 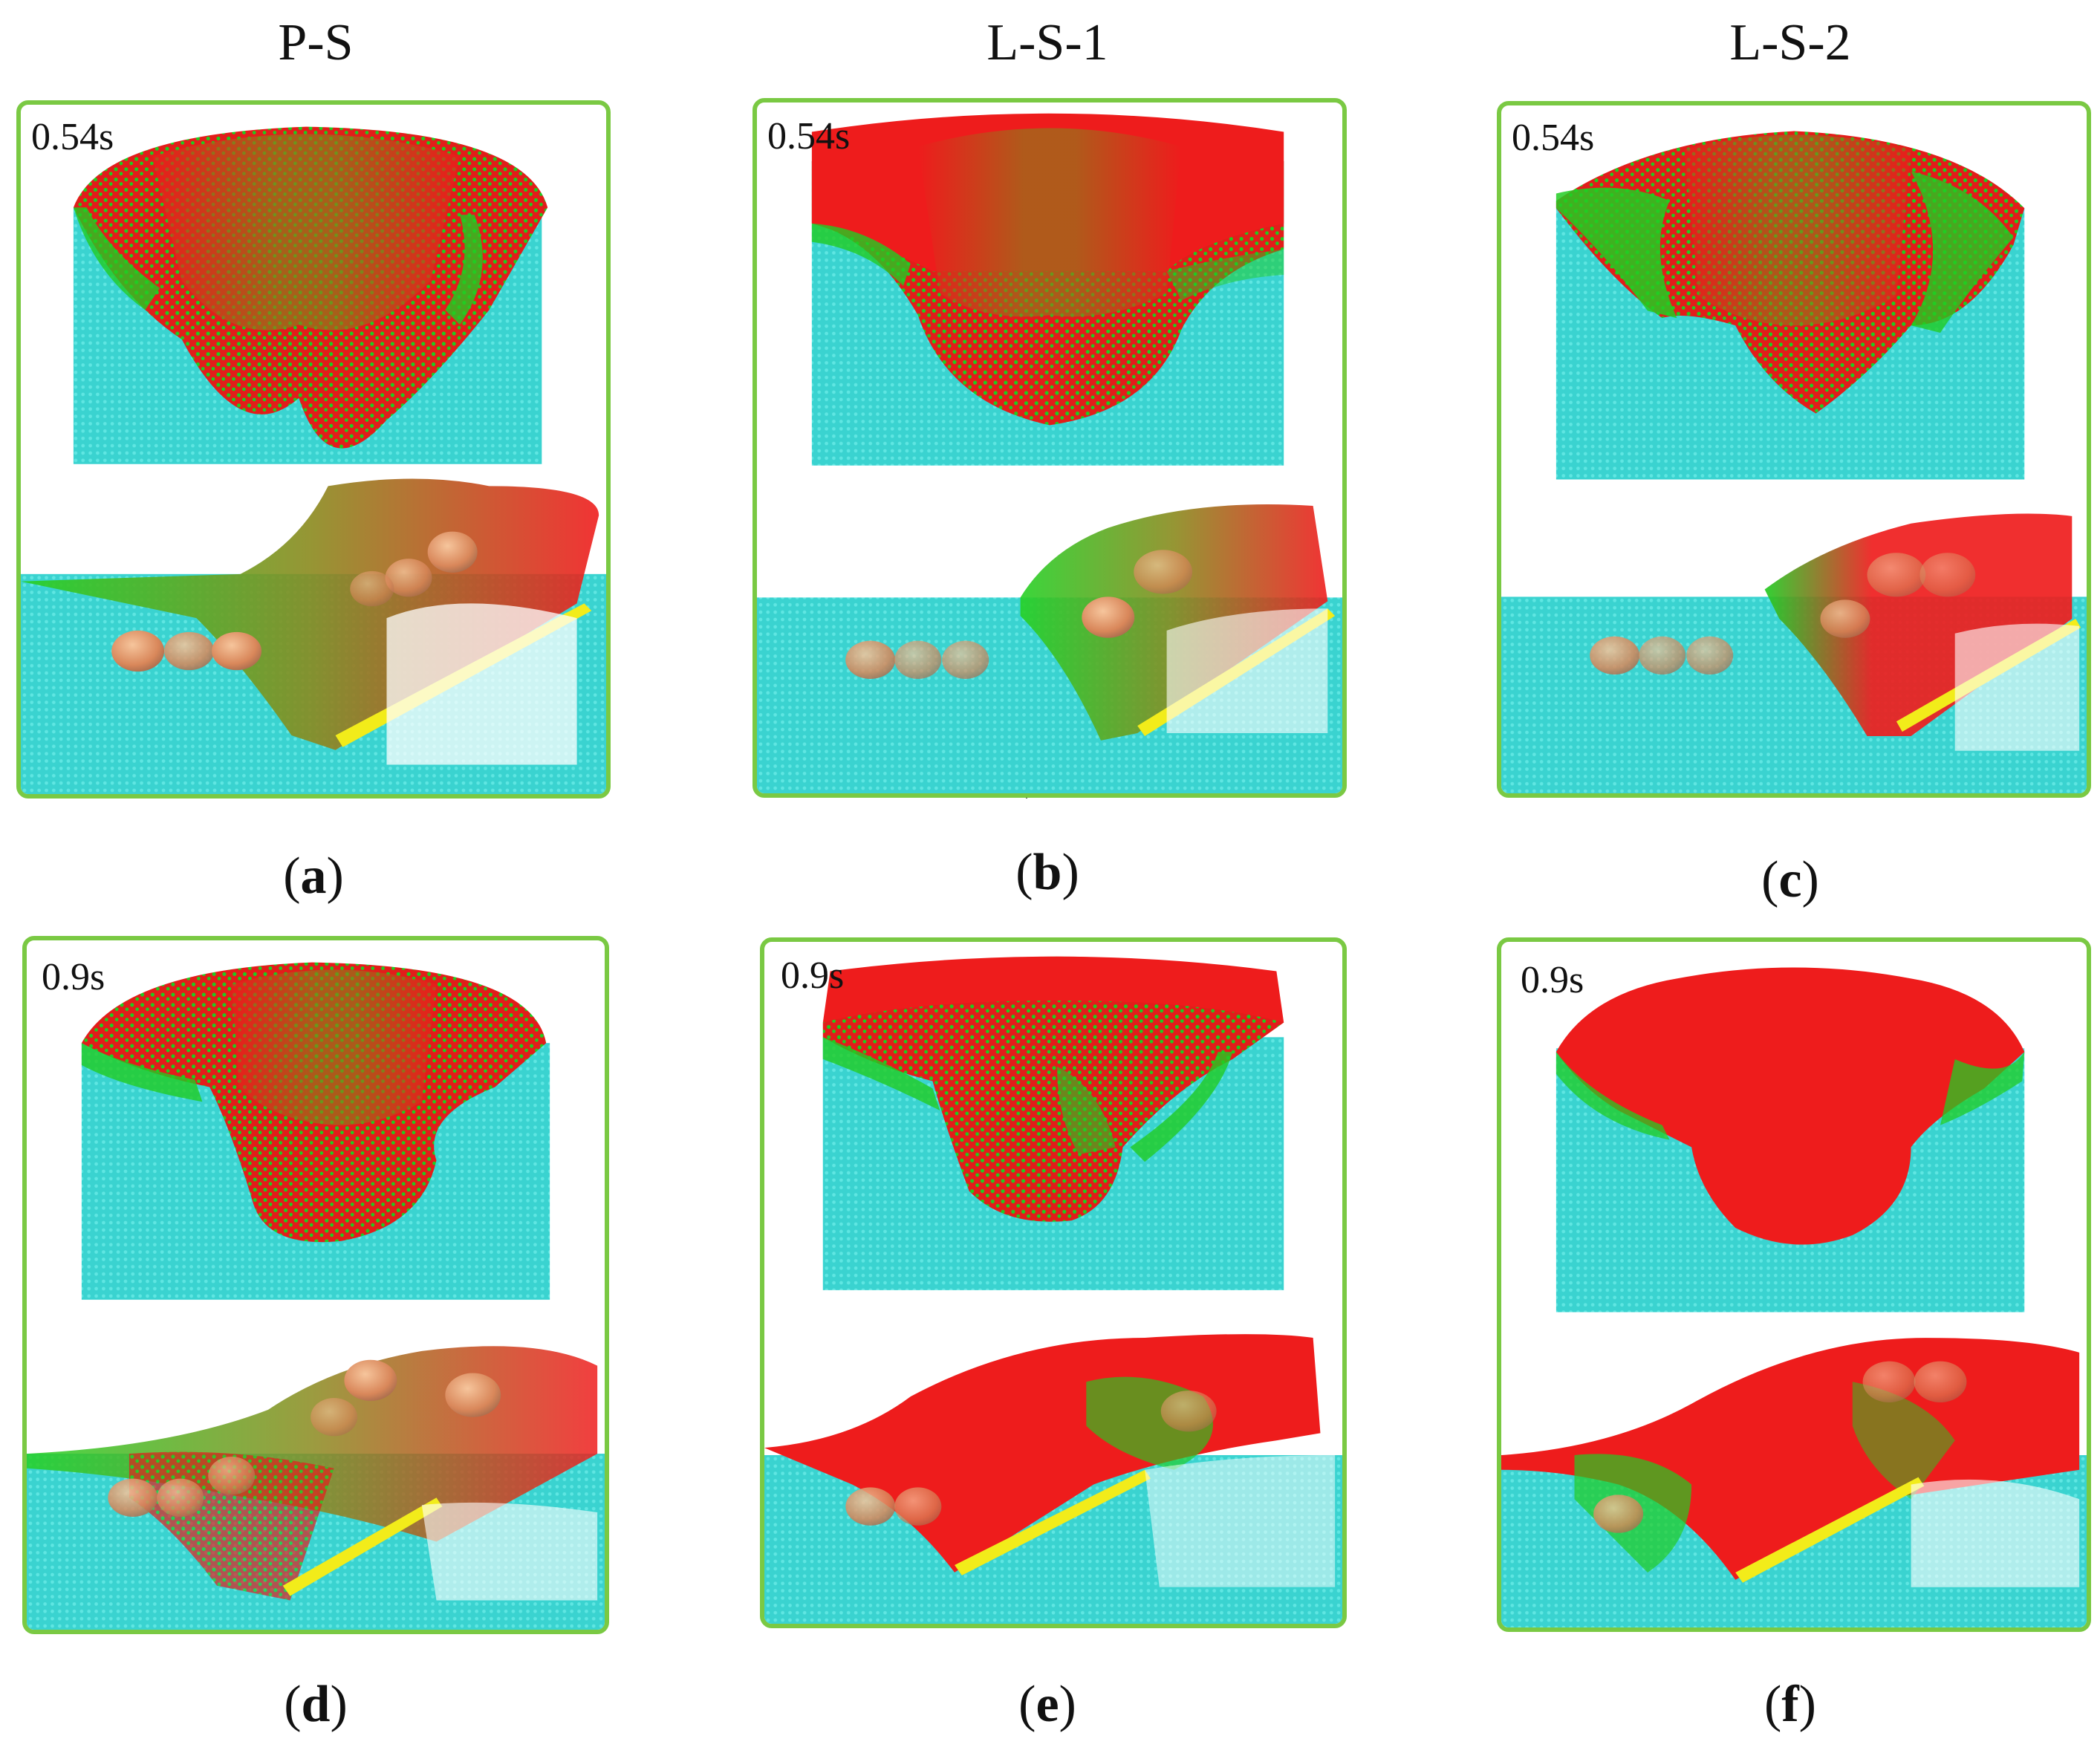 What do you see at coordinates (1049, 453) in the screenshot?
I see `simulation-image-b` at bounding box center [1049, 453].